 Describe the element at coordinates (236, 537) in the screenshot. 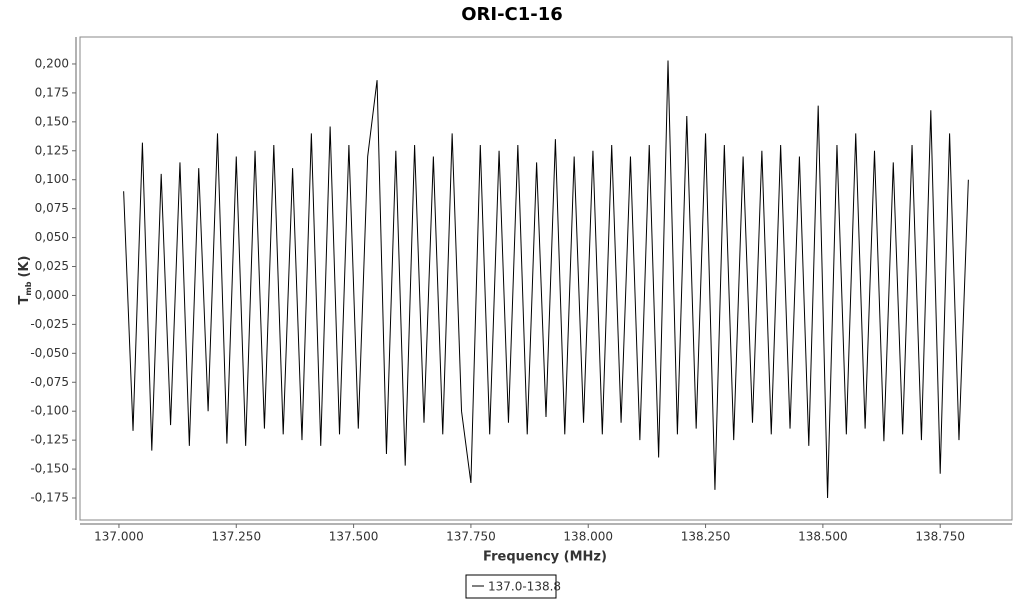

I see `x-tick-label: 137.250` at that location.